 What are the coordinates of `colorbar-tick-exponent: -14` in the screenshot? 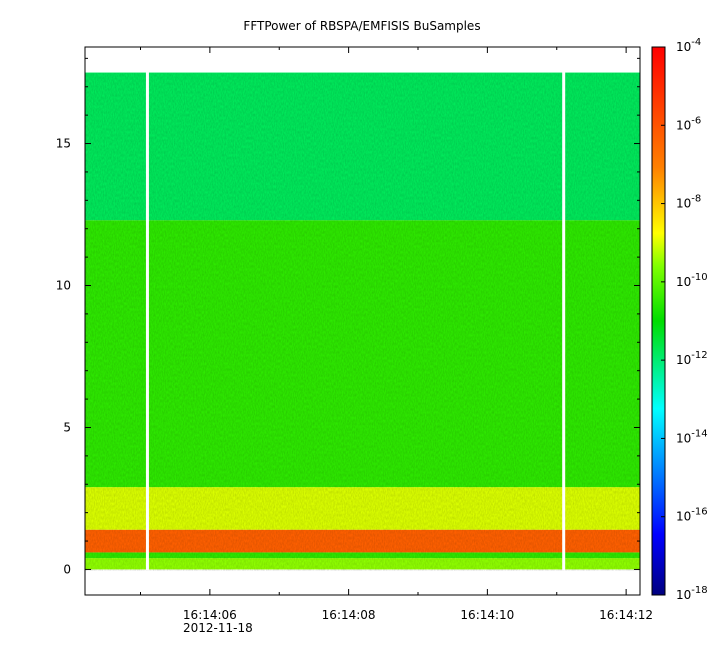 It's located at (699, 433).